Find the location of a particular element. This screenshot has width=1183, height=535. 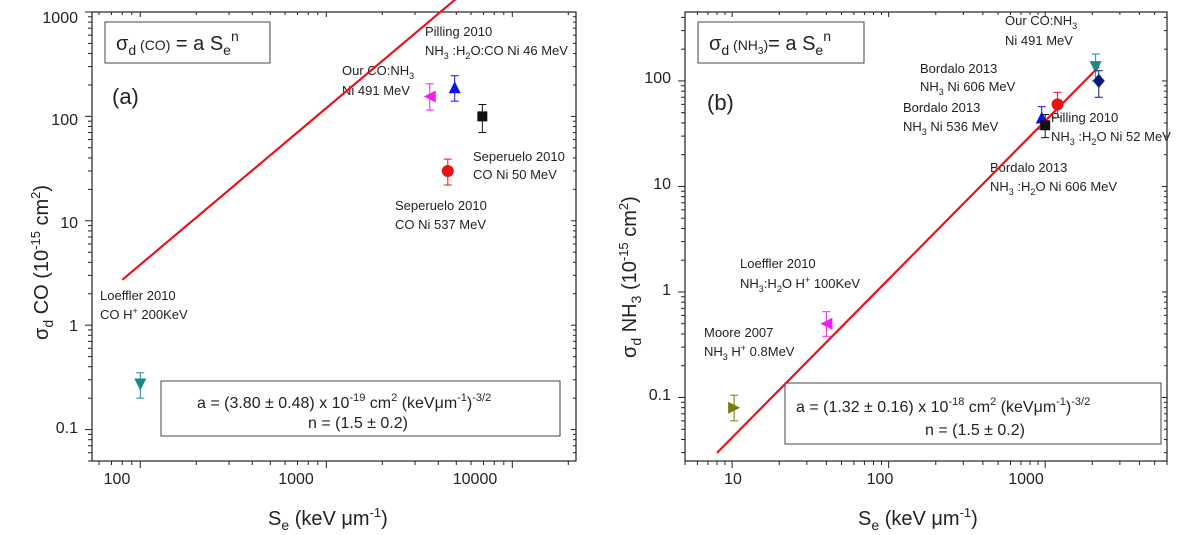

a-ytick-label: 100 is located at coordinates (64, 120).